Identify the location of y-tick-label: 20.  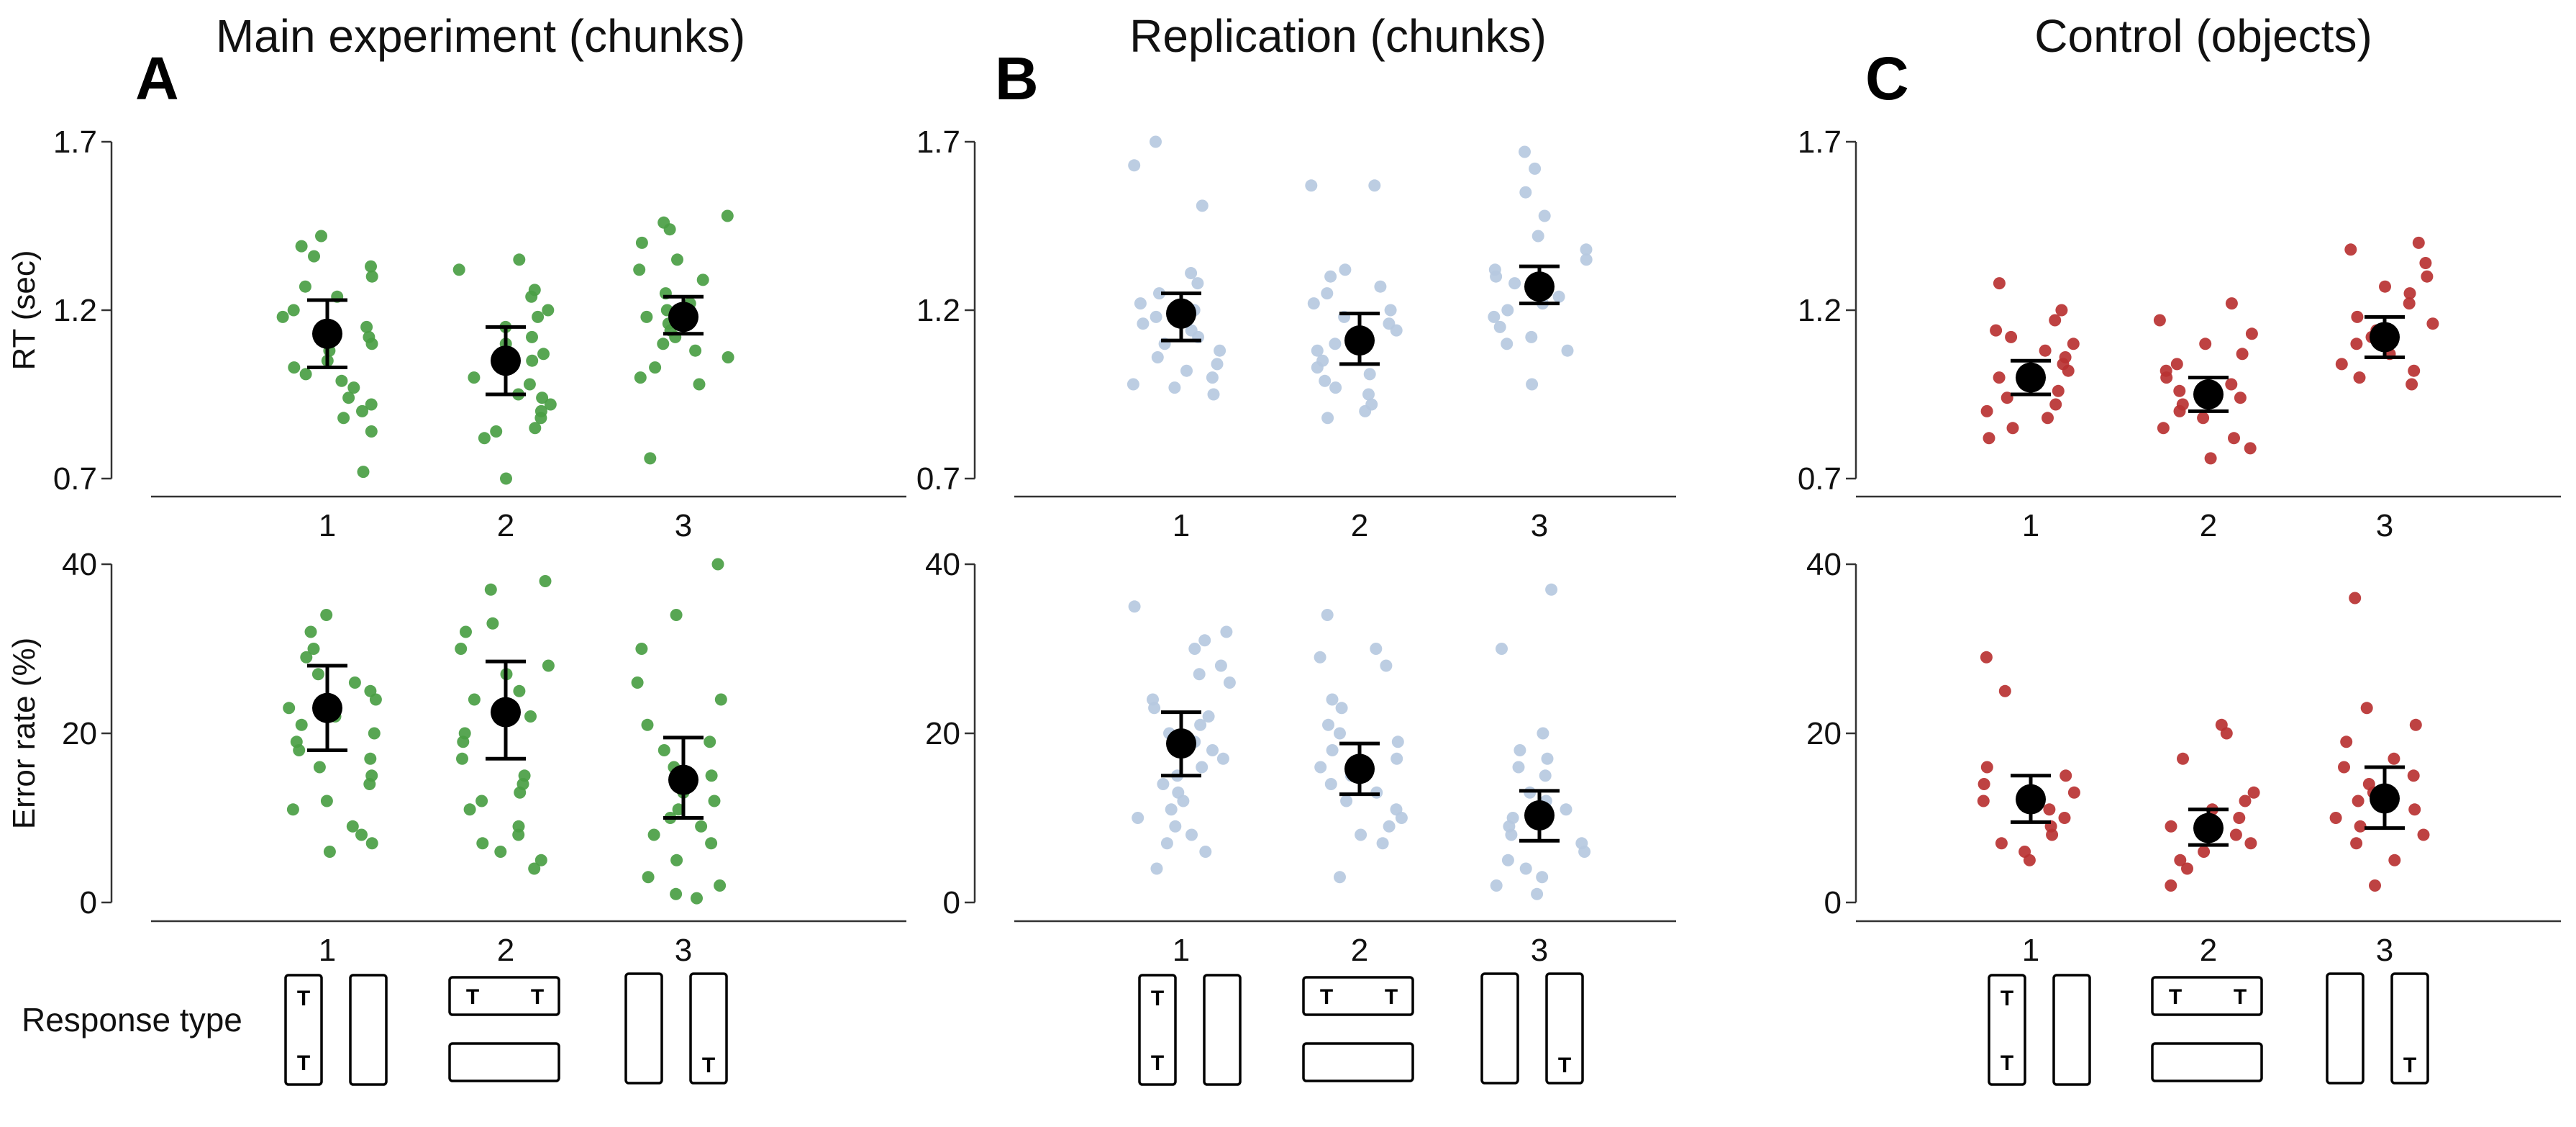
(1824, 734).